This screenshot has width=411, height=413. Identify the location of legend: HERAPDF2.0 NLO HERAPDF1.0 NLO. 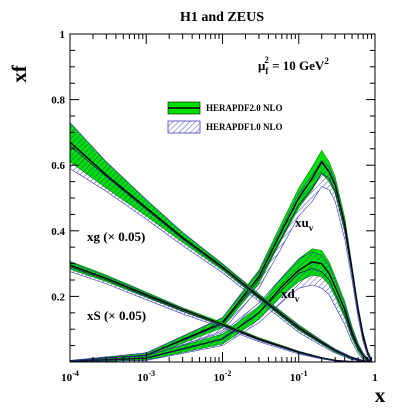
(225, 117).